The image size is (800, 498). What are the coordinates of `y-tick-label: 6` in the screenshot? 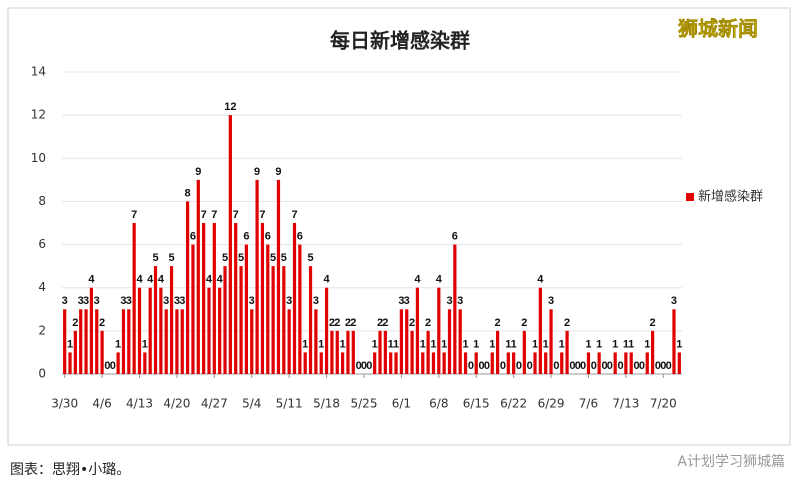 It's located at (42, 244).